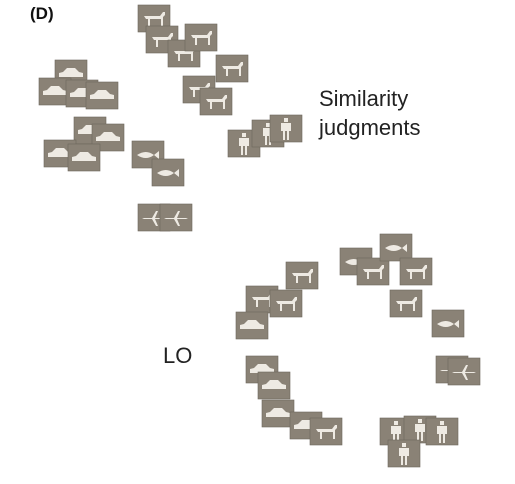 Image resolution: width=515 pixels, height=484 pixels. I want to click on thumbnail-frame, so click(406, 303).